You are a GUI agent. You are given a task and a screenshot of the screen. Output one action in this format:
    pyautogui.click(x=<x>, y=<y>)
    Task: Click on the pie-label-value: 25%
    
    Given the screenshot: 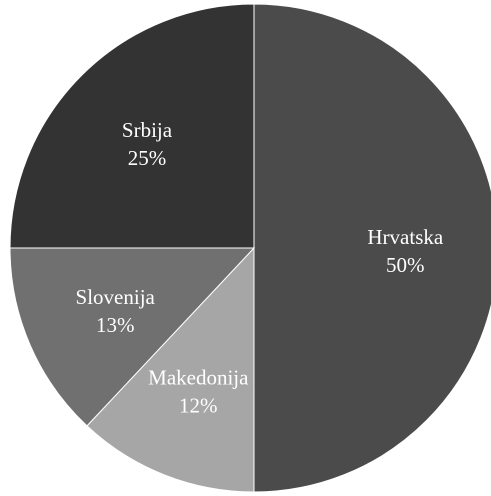 What is the action you would take?
    pyautogui.click(x=147, y=158)
    